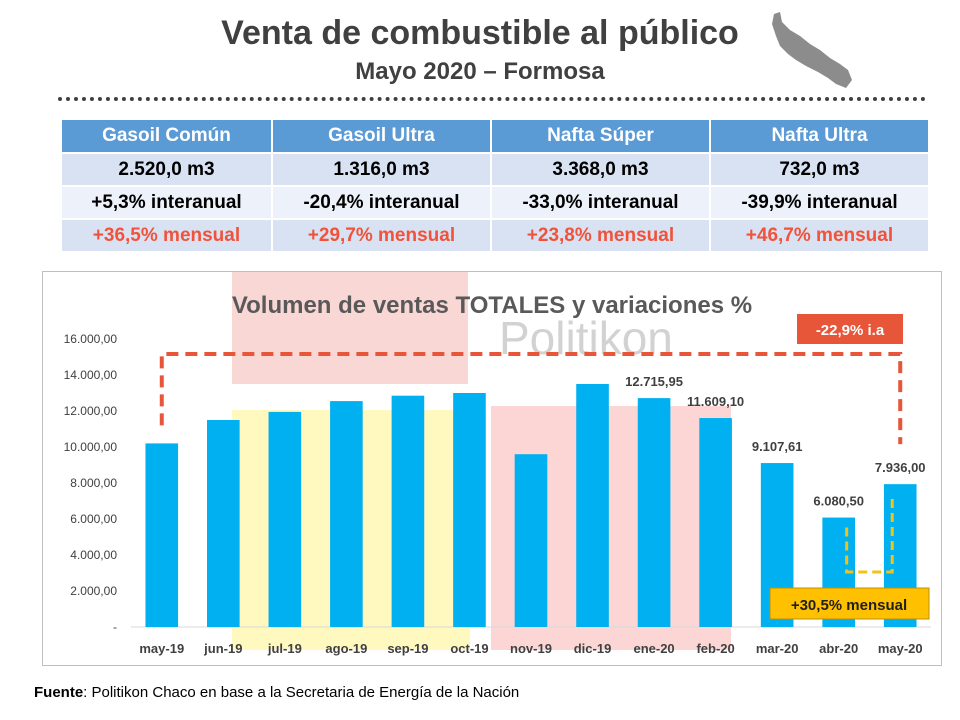 Image resolution: width=960 pixels, height=720 pixels. I want to click on table-cell: 1.316,0 m3, so click(381, 169).